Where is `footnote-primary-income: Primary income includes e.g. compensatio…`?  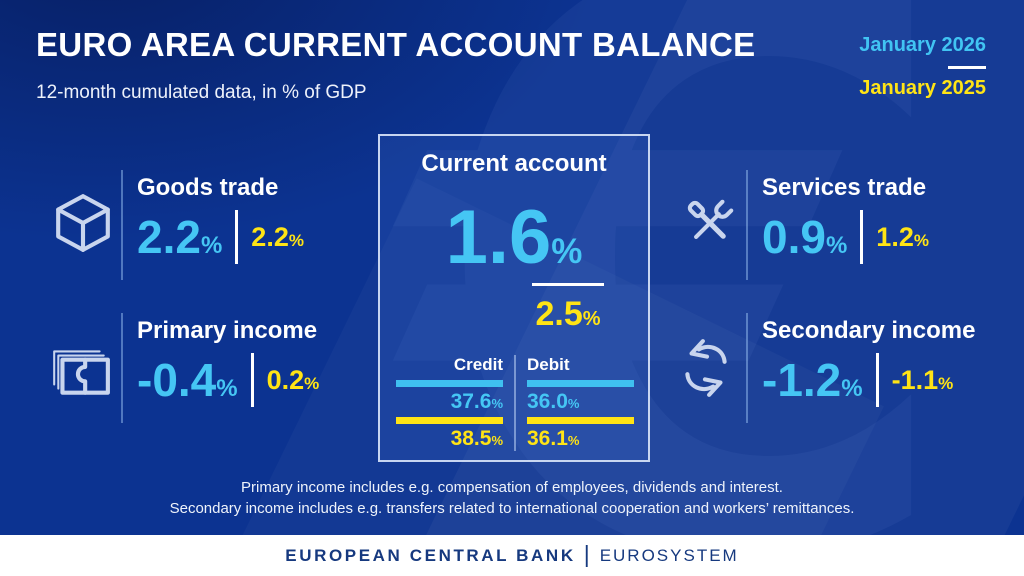
footnote-primary-income: Primary income includes e.g. compensatio… is located at coordinates (512, 487).